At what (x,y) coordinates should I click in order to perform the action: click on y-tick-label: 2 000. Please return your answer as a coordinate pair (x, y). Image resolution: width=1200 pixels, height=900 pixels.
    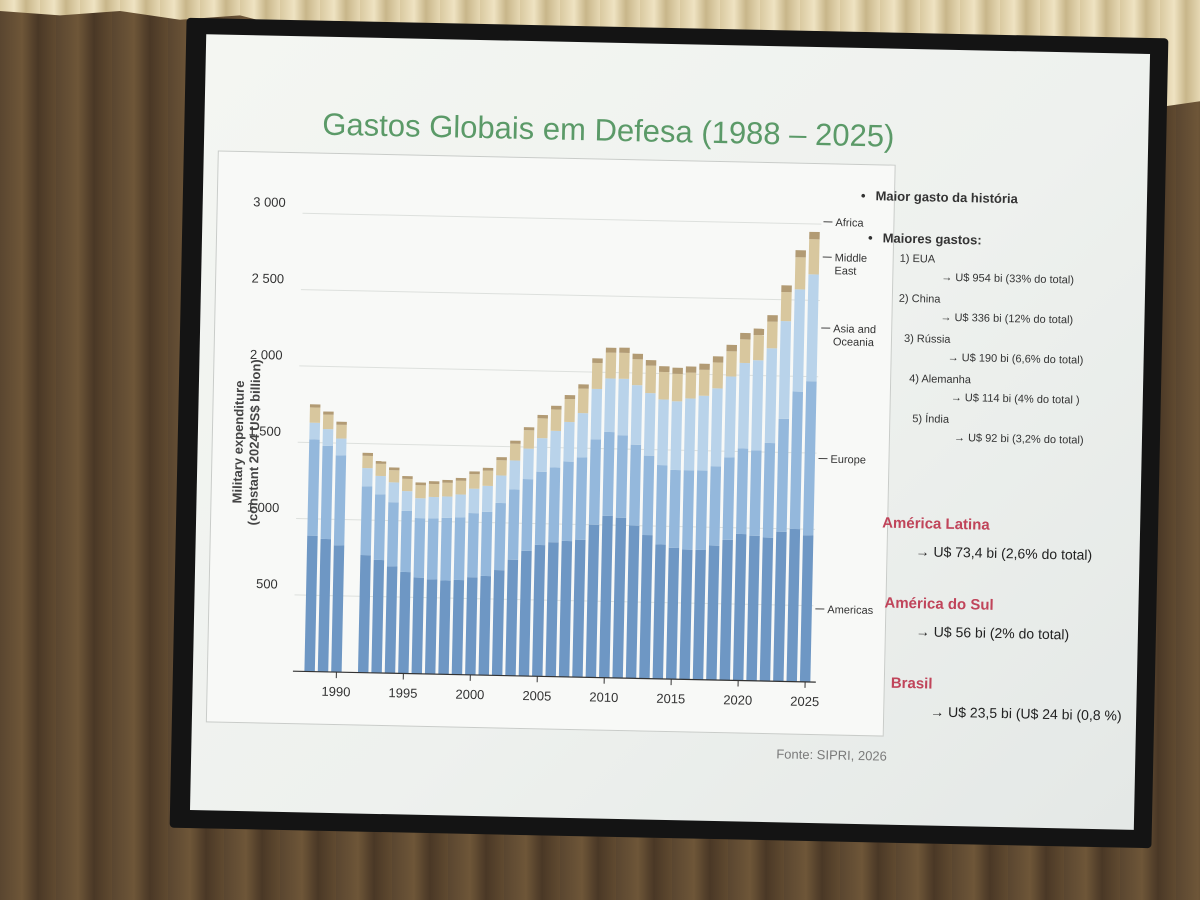
    Looking at the image, I should click on (266, 355).